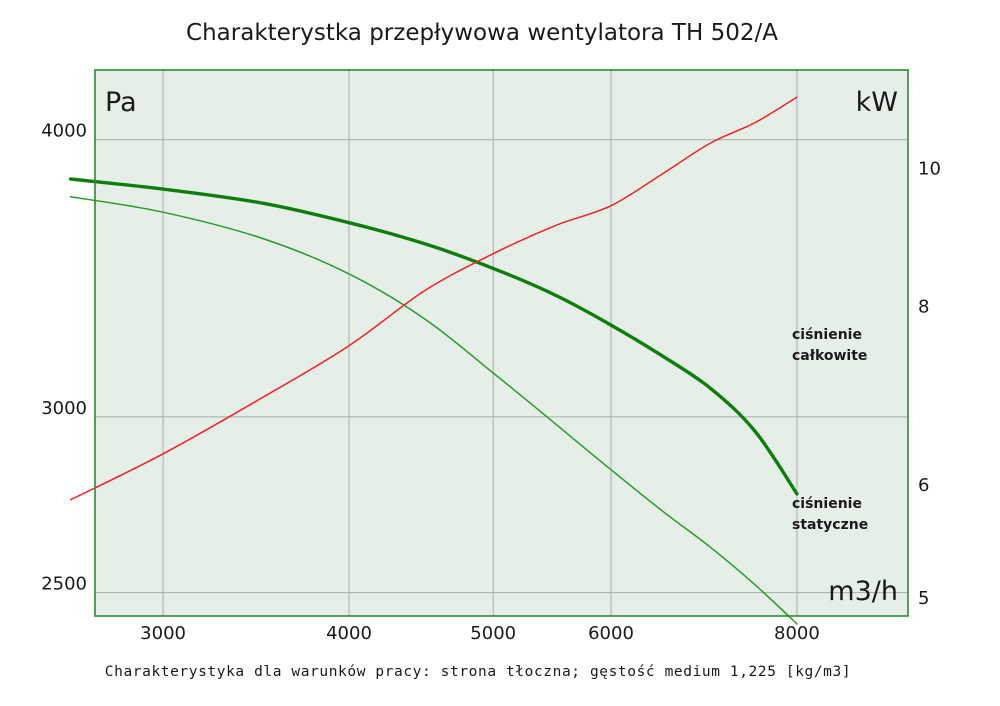  Describe the element at coordinates (923, 485) in the screenshot. I see `y2-tick-label: 6` at that location.